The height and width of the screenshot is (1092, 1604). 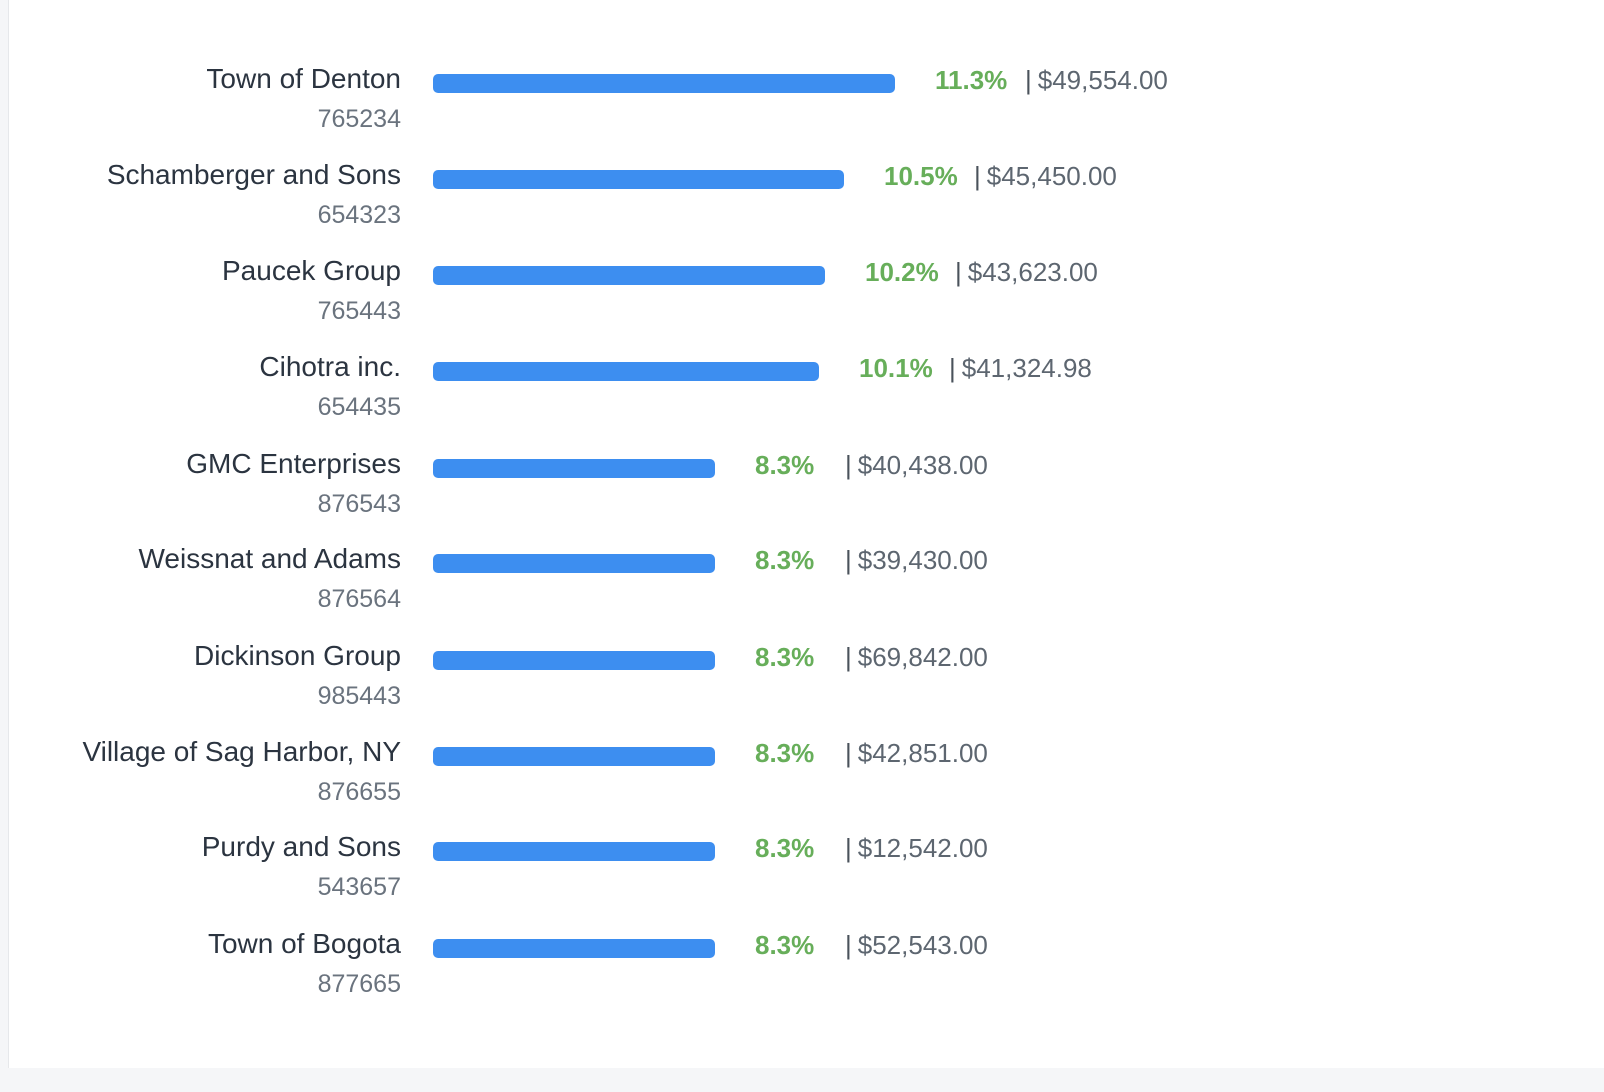 What do you see at coordinates (304, 943) in the screenshot?
I see `item-name: Town of Bogota` at bounding box center [304, 943].